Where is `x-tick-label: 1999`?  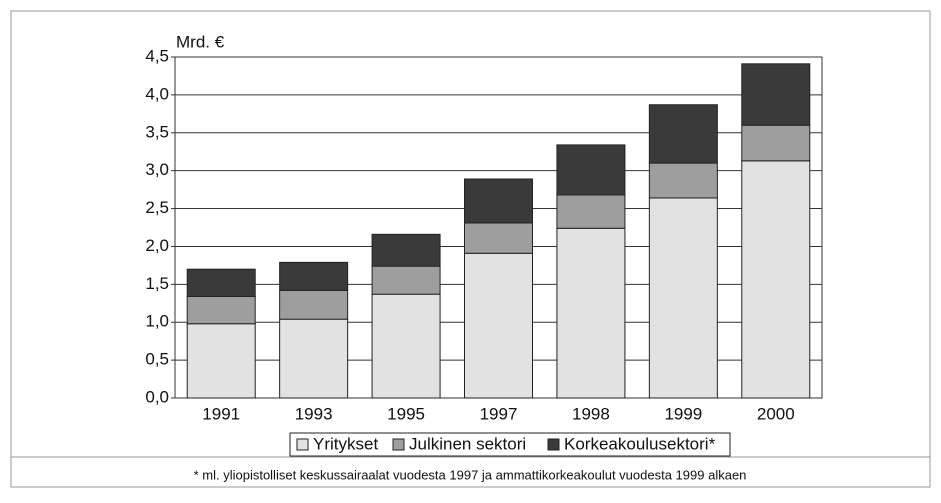
x-tick-label: 1999 is located at coordinates (683, 413).